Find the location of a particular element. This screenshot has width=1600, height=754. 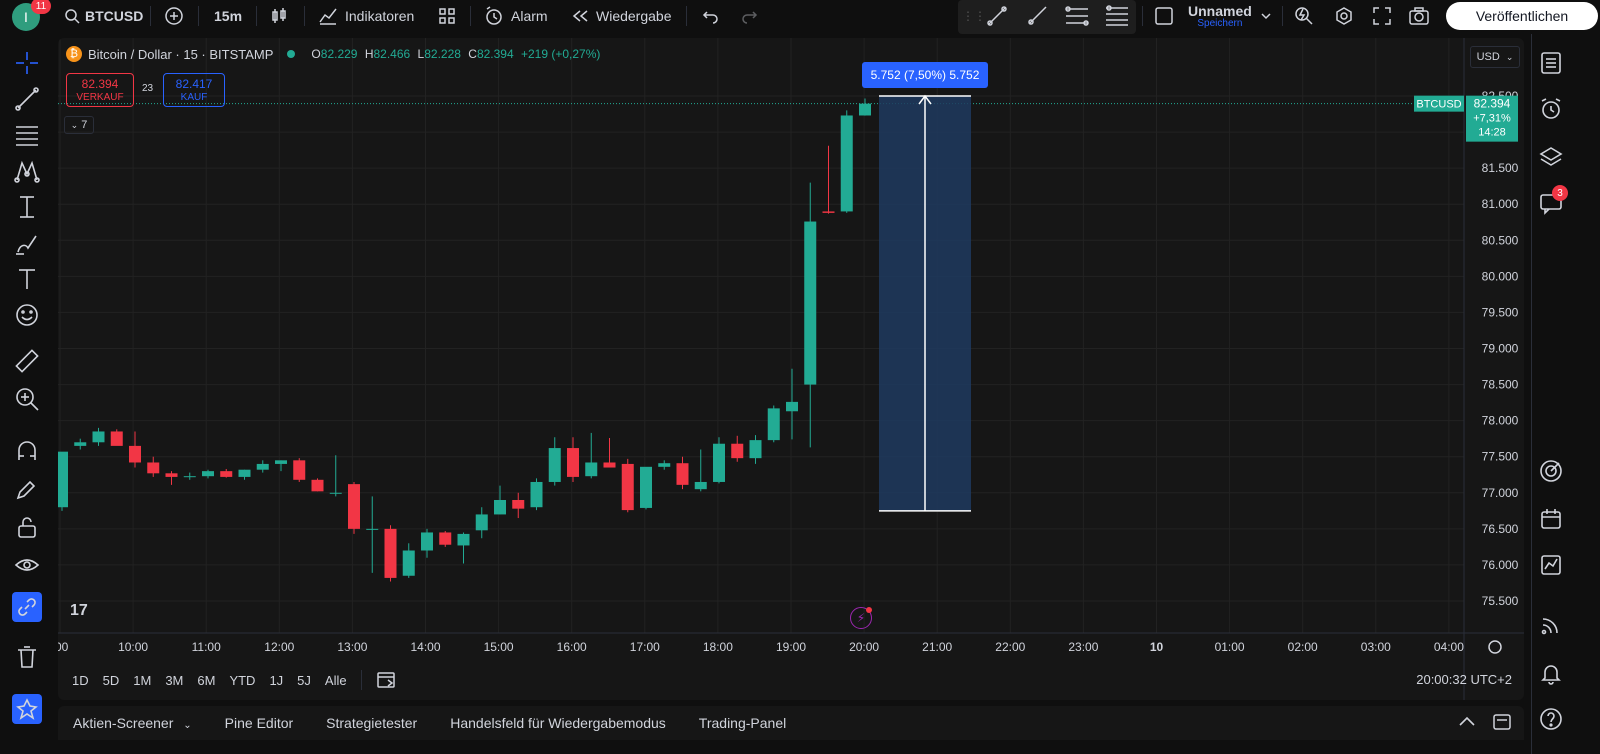

y-tick-label: 77.500 is located at coordinates (1500, 457).